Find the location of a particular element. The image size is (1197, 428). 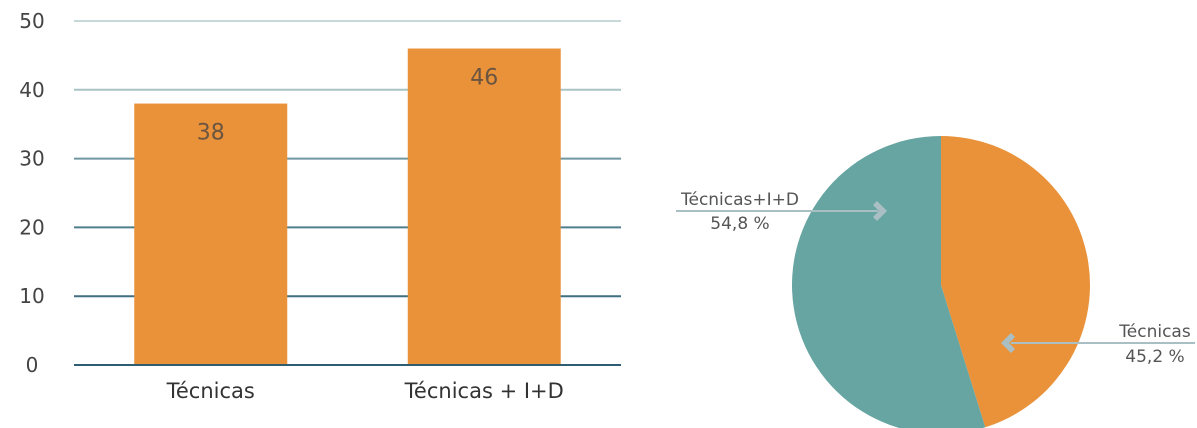

bar-data-label: 46 is located at coordinates (484, 78).